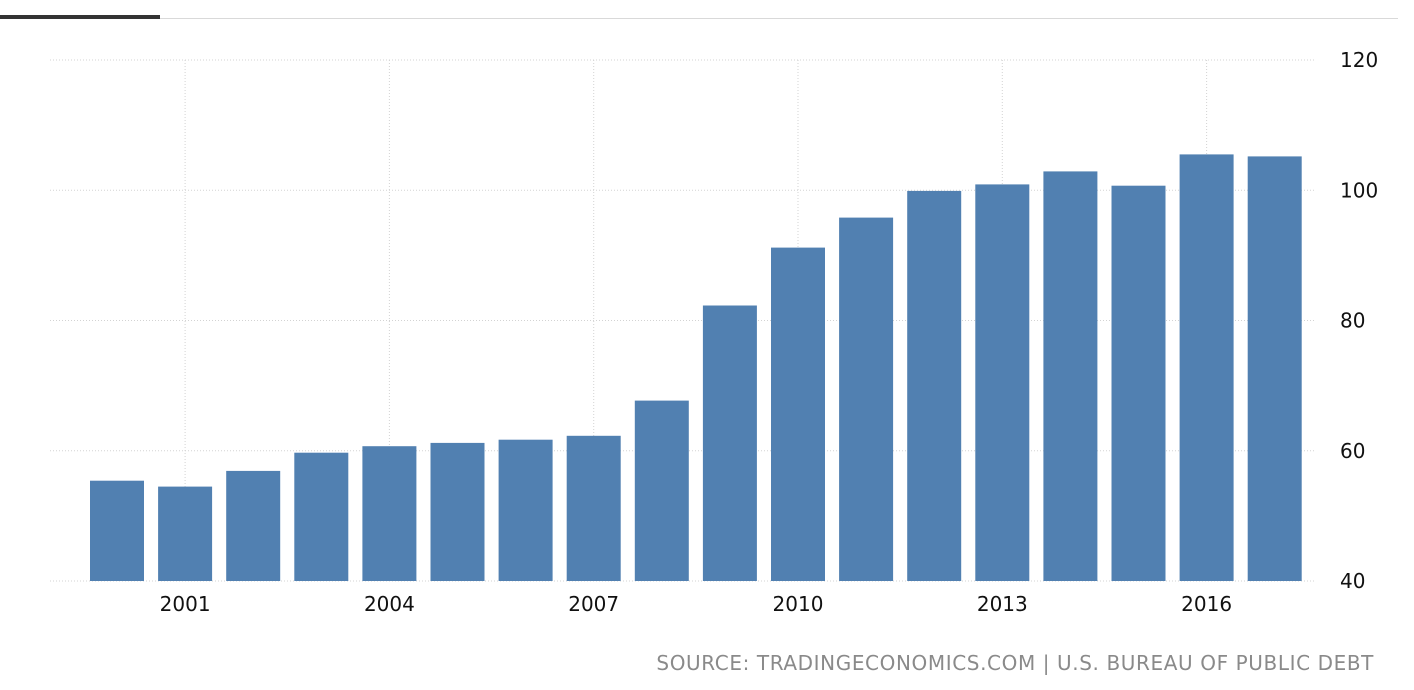 This screenshot has width=1414, height=690. What do you see at coordinates (934, 385) in the screenshot?
I see `bar-2012` at bounding box center [934, 385].